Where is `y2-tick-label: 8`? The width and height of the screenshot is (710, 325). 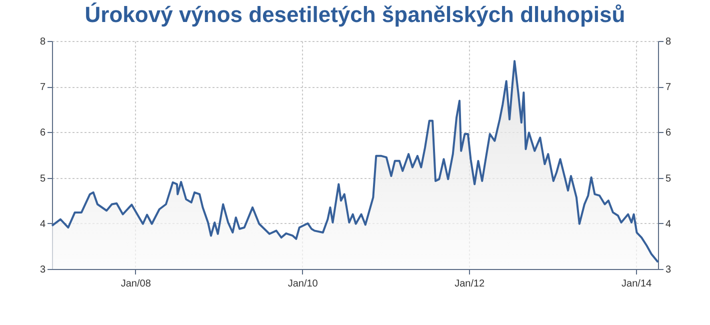 y2-tick-label: 8 is located at coordinates (669, 42).